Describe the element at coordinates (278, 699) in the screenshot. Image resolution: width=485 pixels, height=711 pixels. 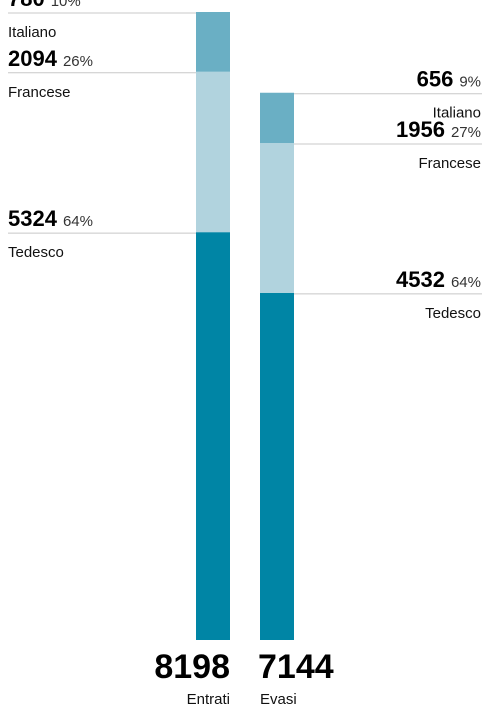
I see `category-label-evasi: Evasi` at that location.